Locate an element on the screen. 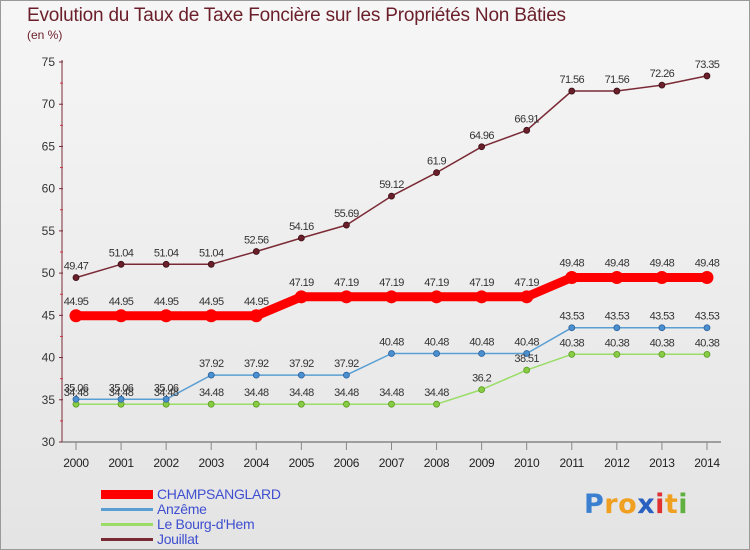 This screenshot has width=750, height=550. y-tick-label: 30 is located at coordinates (49, 442).